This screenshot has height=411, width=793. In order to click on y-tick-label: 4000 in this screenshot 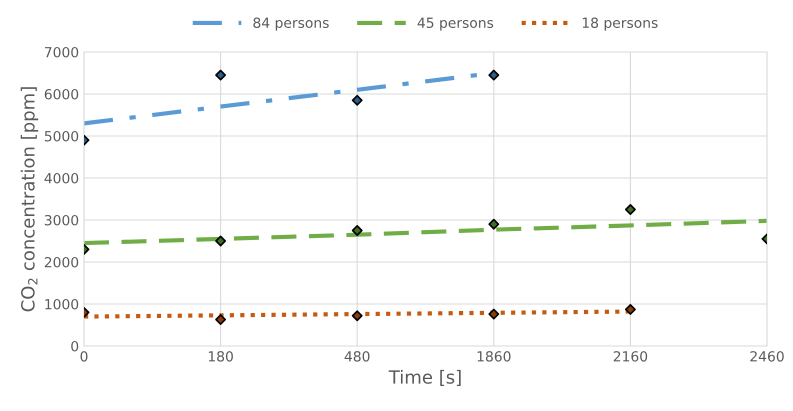, I will do `click(61, 178)`.